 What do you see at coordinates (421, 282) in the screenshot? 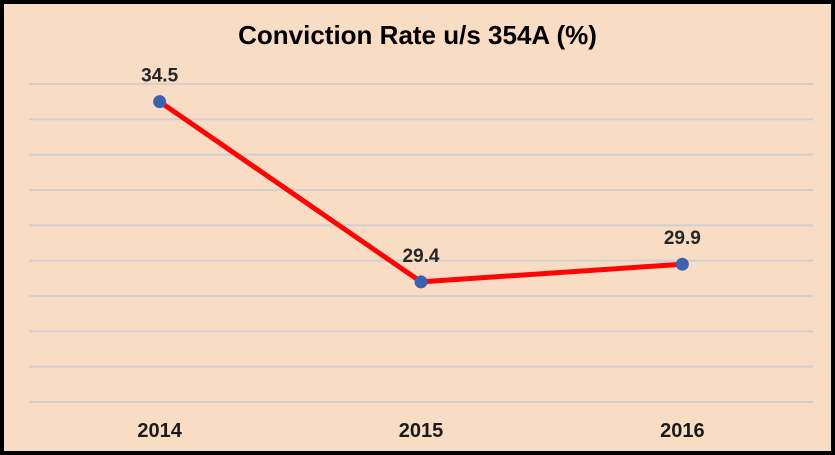
I see `data-point-marker-2015` at bounding box center [421, 282].